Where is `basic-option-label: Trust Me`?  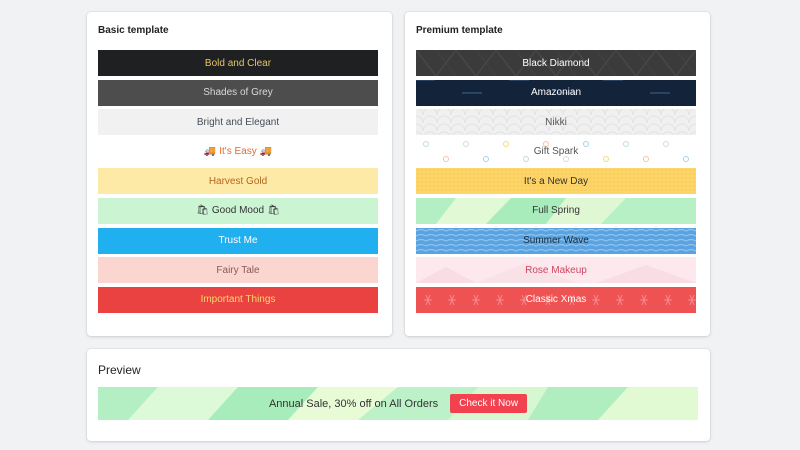 basic-option-label: Trust Me is located at coordinates (238, 241).